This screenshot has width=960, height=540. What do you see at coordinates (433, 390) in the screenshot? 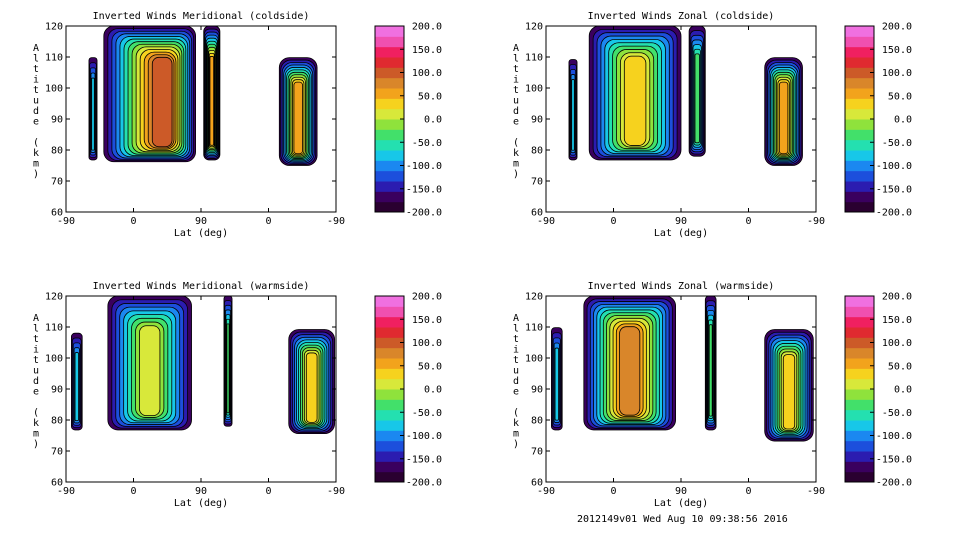
I see `colorbar-tick-label: 0.0` at bounding box center [433, 390].